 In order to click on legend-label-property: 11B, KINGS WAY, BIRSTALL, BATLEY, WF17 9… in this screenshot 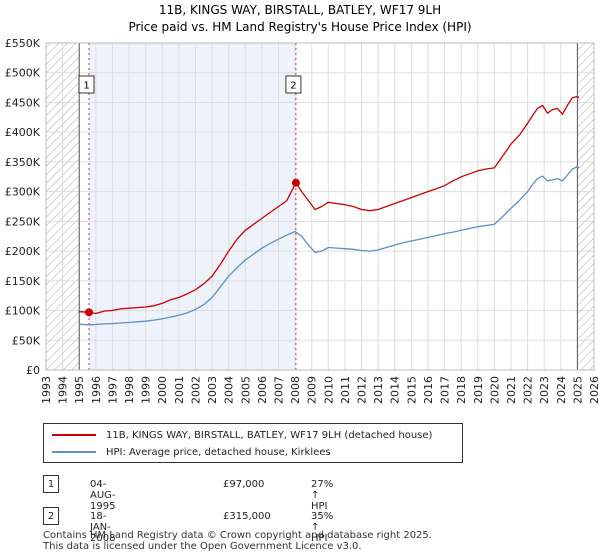, I will do `click(269, 435)`.